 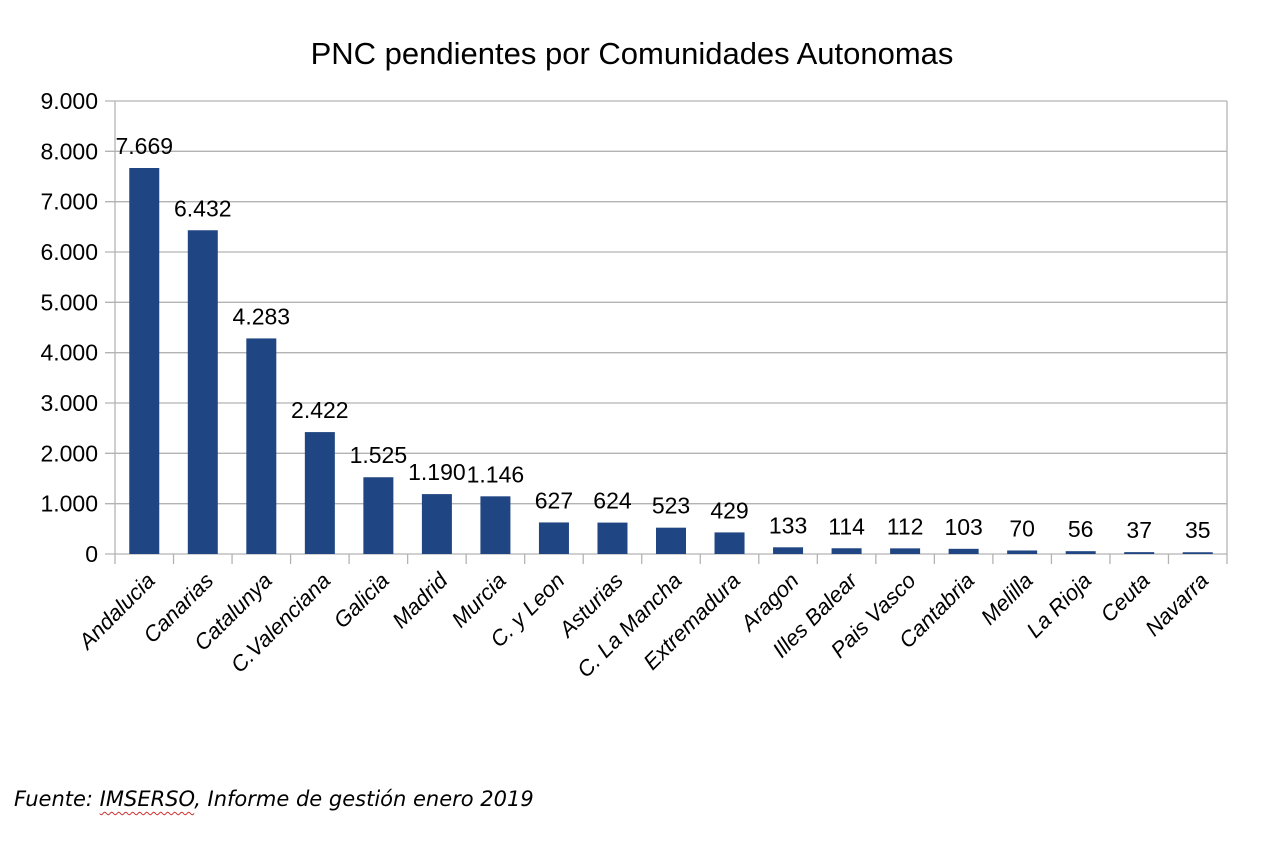 What do you see at coordinates (905, 526) in the screenshot?
I see `data-label: 112` at bounding box center [905, 526].